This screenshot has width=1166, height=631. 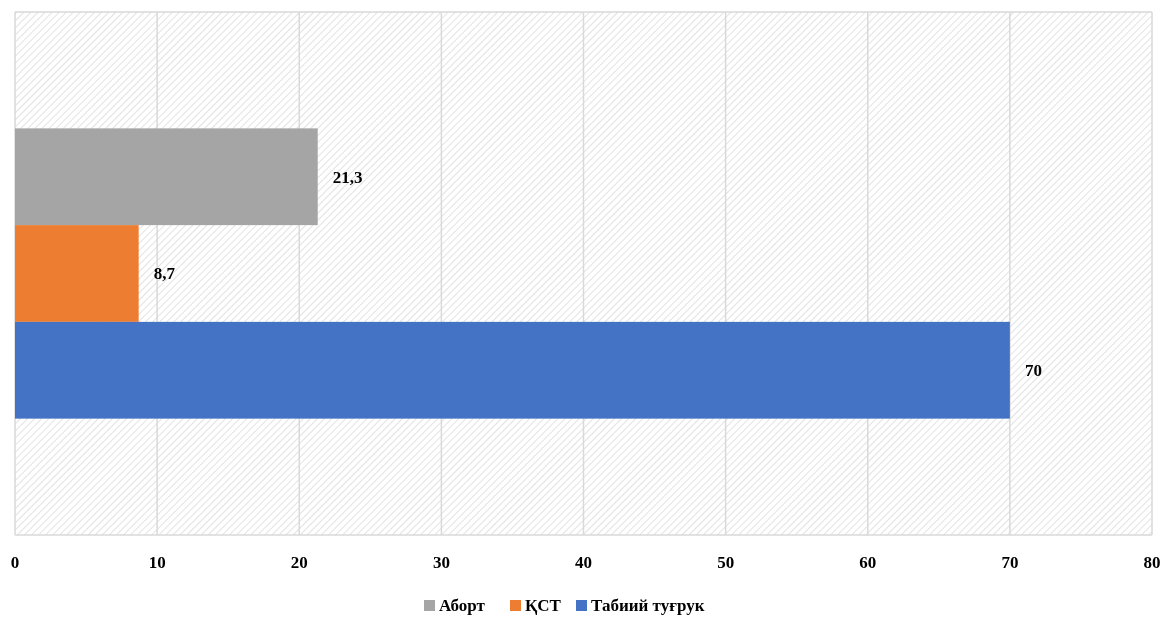 What do you see at coordinates (1010, 562) in the screenshot?
I see `x-tick-label: 70` at bounding box center [1010, 562].